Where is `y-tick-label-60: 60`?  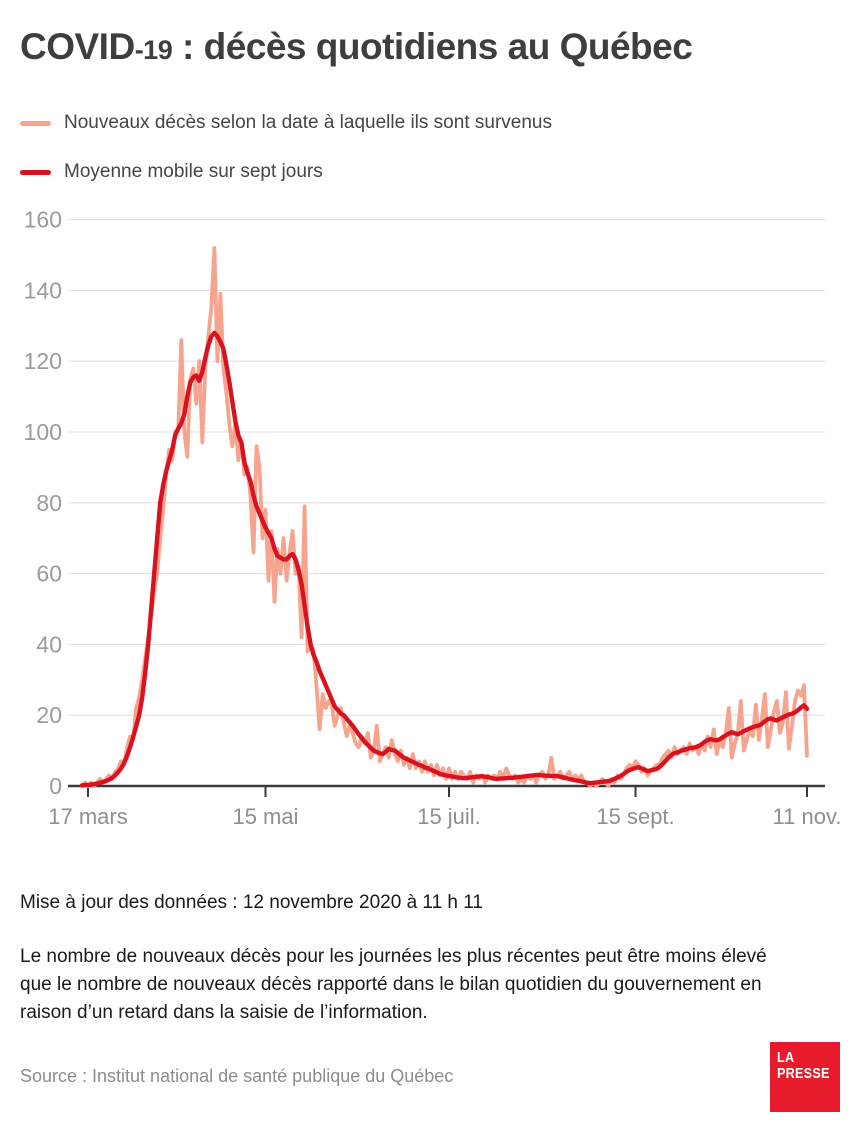
y-tick-label-60: 60 is located at coordinates (49, 574).